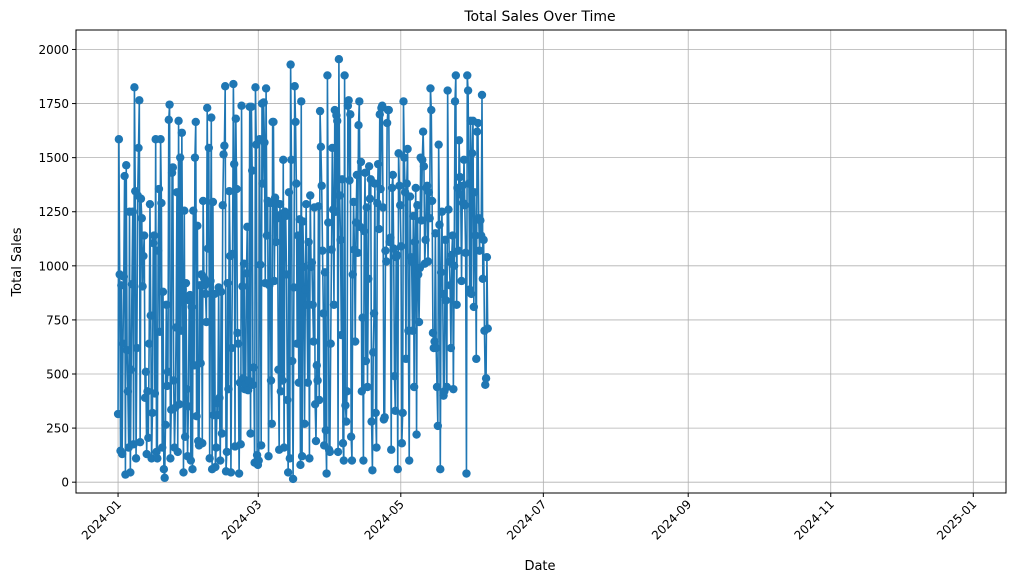 The height and width of the screenshot is (586, 1014). What do you see at coordinates (57, 266) in the screenshot?
I see `y-axis-ticks: 0 250 500 750 1000 1250 1500 1750 2000` at bounding box center [57, 266].